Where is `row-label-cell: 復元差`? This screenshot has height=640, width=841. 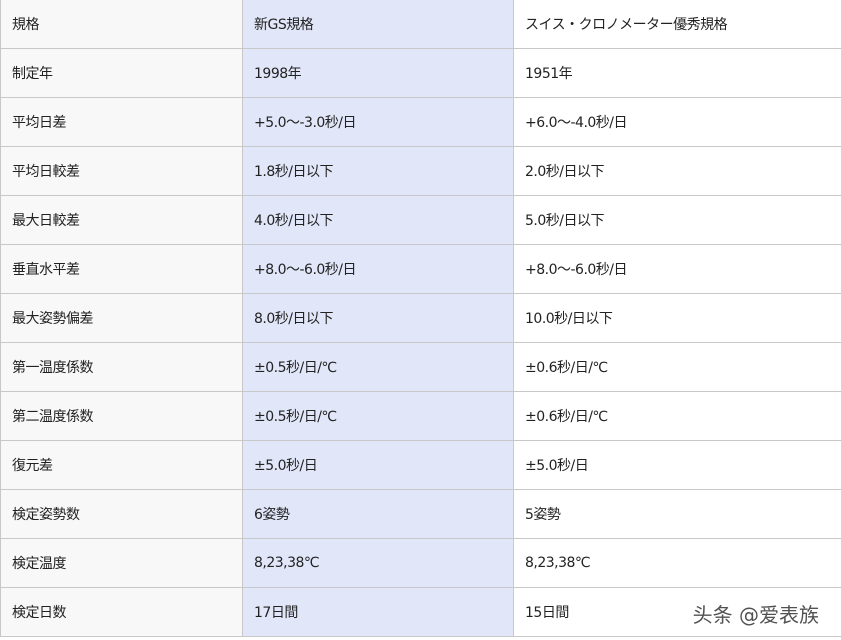 row-label-cell: 復元差 is located at coordinates (121, 465).